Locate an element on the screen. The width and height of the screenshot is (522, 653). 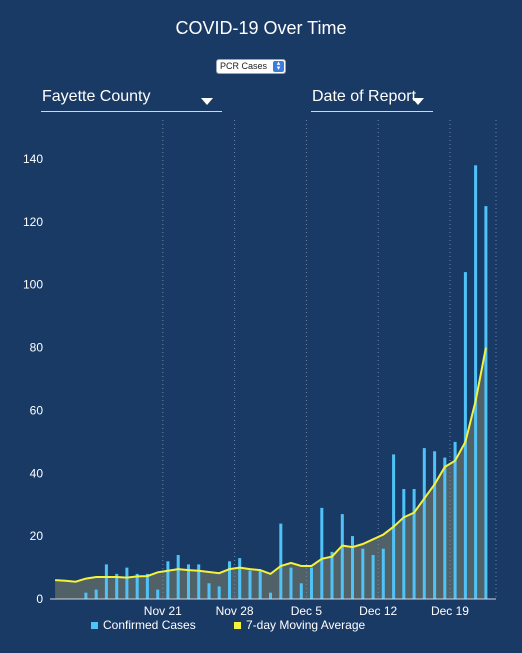
legend-confirmed-cases: Confirmed Cases is located at coordinates (143, 625).